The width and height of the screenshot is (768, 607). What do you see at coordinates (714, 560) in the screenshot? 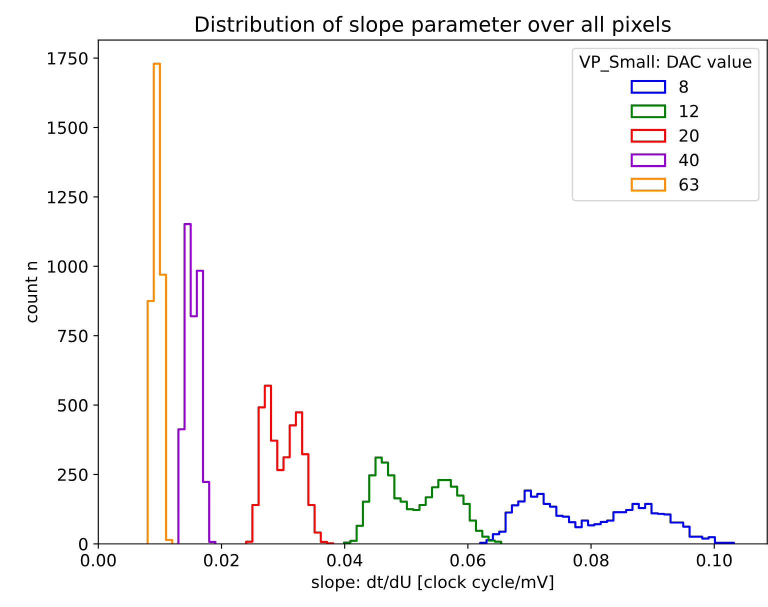
I see `x-tick-label: 0.10` at bounding box center [714, 560].